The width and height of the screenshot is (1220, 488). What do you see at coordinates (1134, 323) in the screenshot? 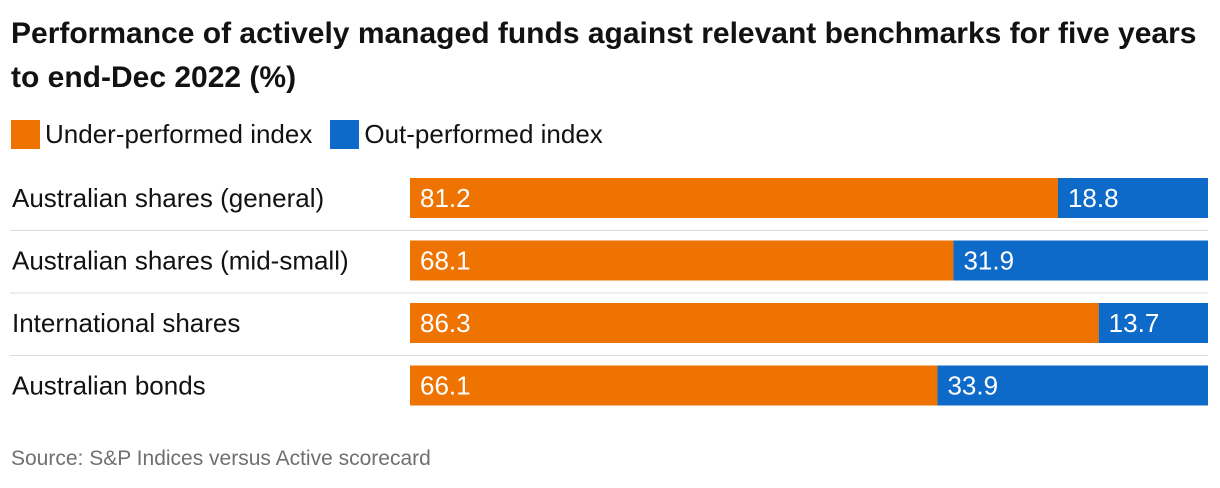
I see `data-label: 13.7` at bounding box center [1134, 323].